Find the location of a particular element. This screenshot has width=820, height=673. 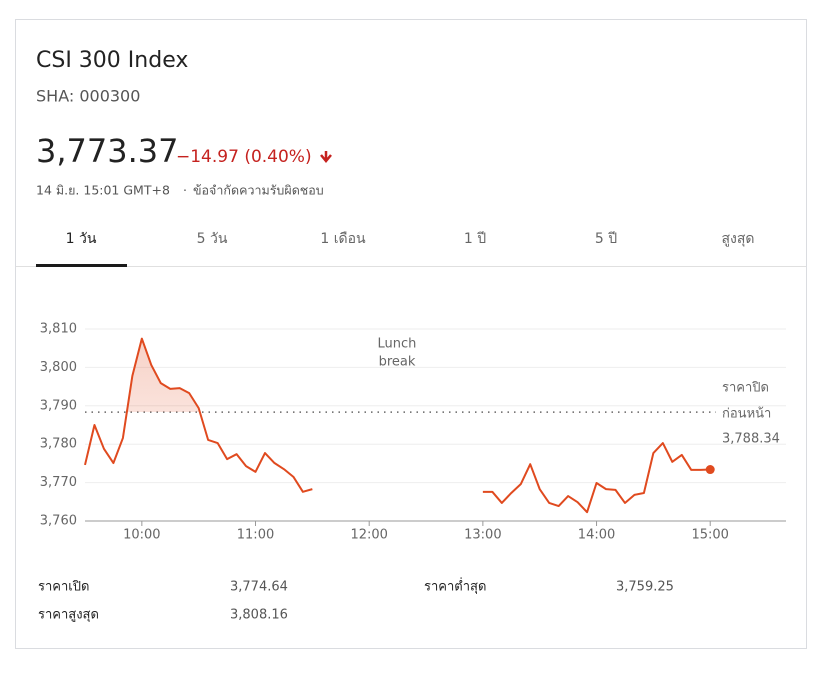

reference-label: ก่อนหน้า is located at coordinates (746, 414).